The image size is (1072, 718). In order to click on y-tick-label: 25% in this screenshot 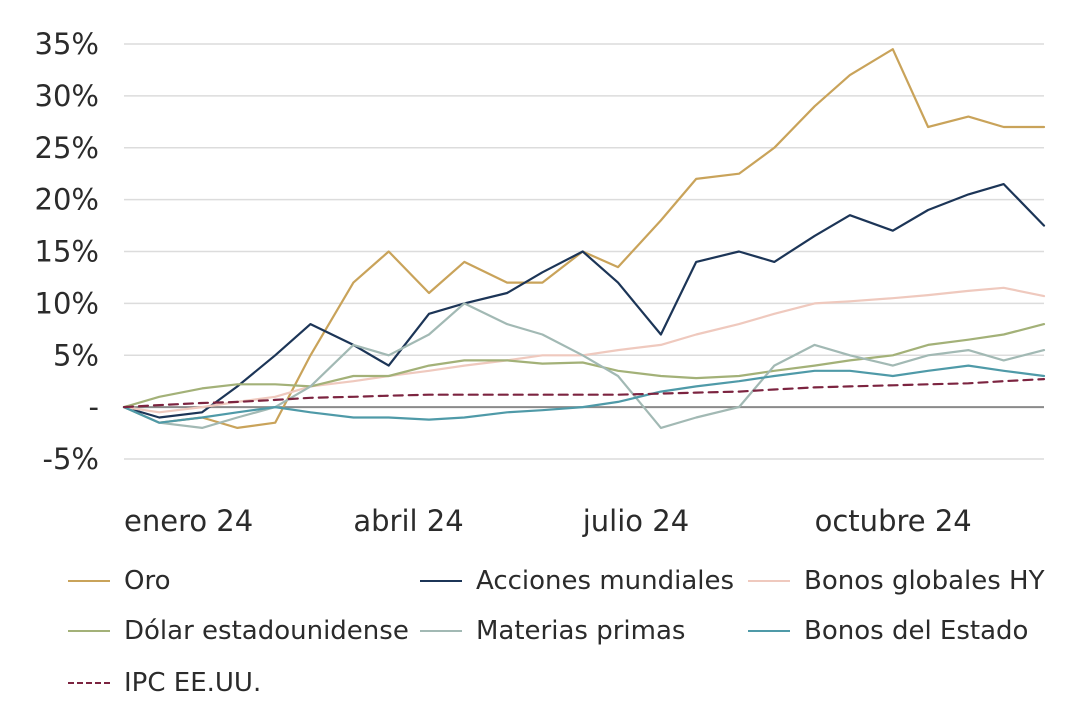, I will do `click(67, 148)`.